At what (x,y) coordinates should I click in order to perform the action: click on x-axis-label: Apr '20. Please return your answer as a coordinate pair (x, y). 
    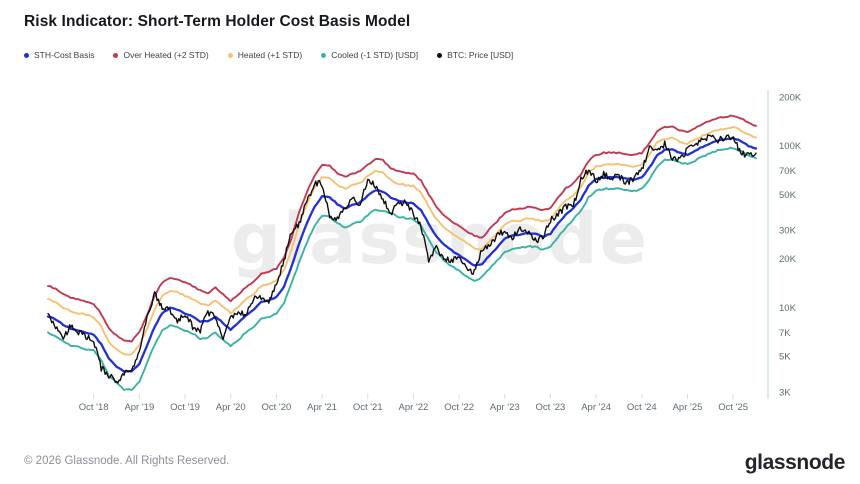
    Looking at the image, I should click on (231, 407).